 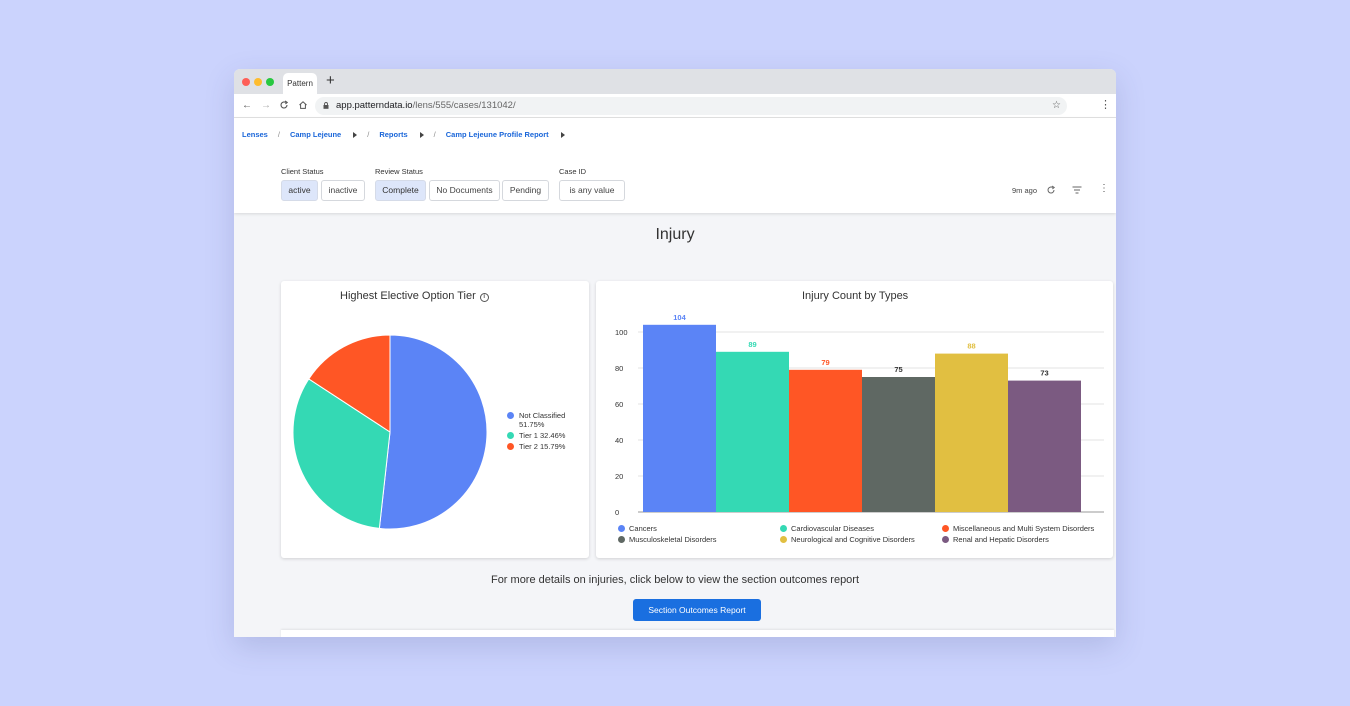 I want to click on info-icon: i, so click(x=484, y=297).